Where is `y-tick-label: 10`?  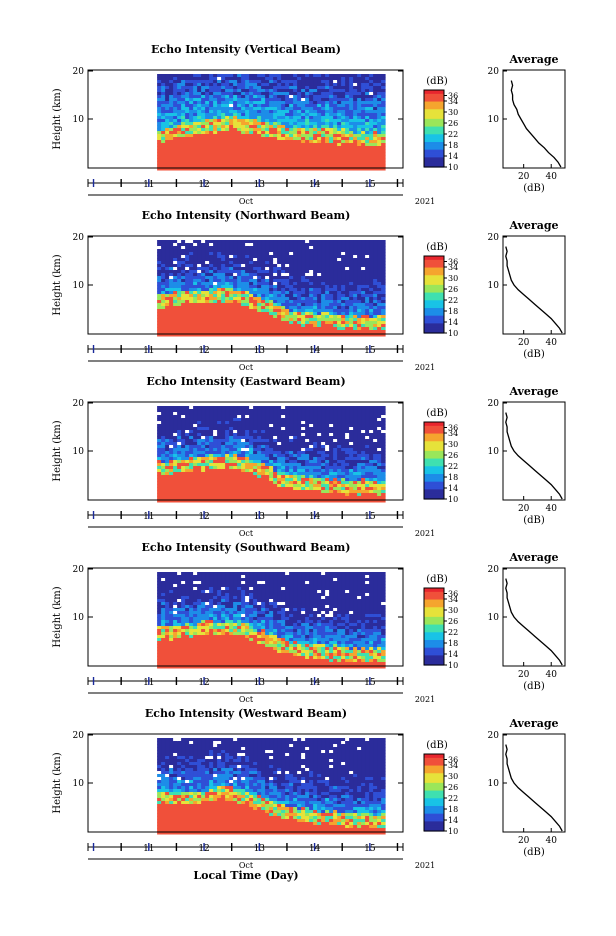 y-tick-label: 10 is located at coordinates (79, 120).